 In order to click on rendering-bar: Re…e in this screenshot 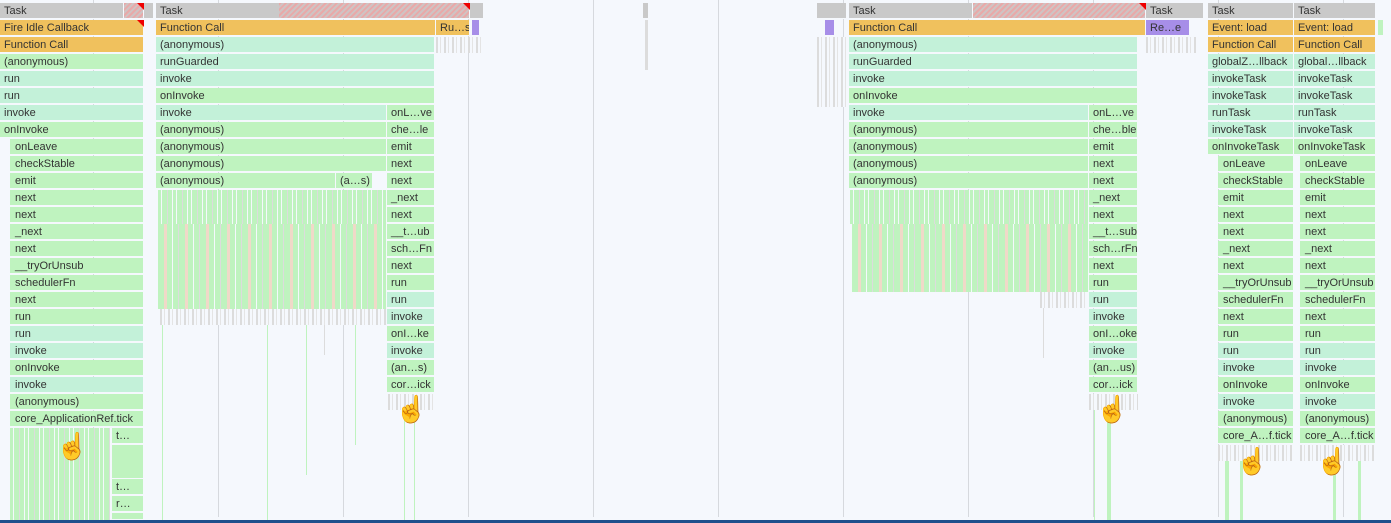, I will do `click(1168, 28)`.